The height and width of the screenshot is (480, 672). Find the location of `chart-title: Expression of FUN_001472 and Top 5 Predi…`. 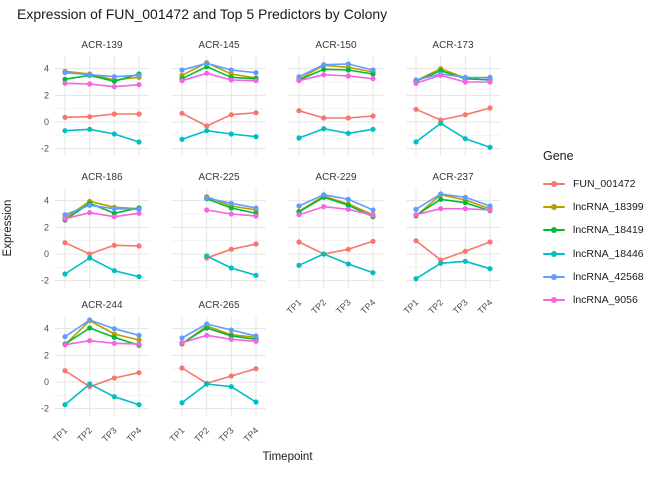

chart-title: Expression of FUN_001472 and Top 5 Predi… is located at coordinates (202, 14).